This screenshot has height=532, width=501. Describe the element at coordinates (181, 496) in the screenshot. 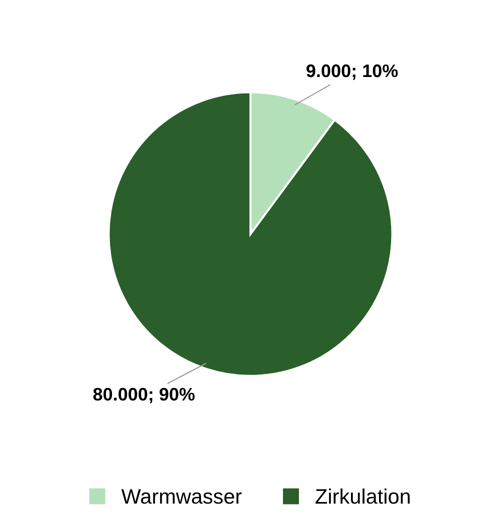

I see `legend-label: Warmwasser` at that location.